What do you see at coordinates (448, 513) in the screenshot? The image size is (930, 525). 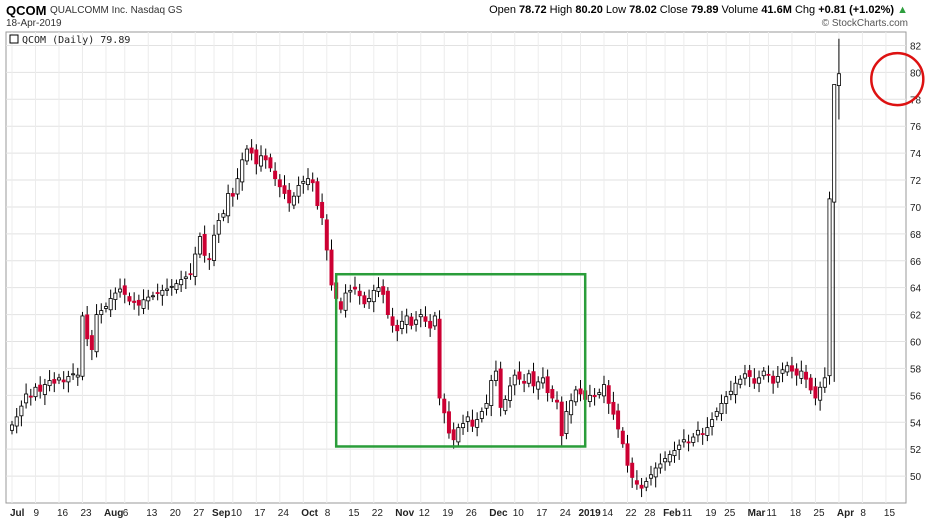 I see `x-tick-label: 19` at bounding box center [448, 513].